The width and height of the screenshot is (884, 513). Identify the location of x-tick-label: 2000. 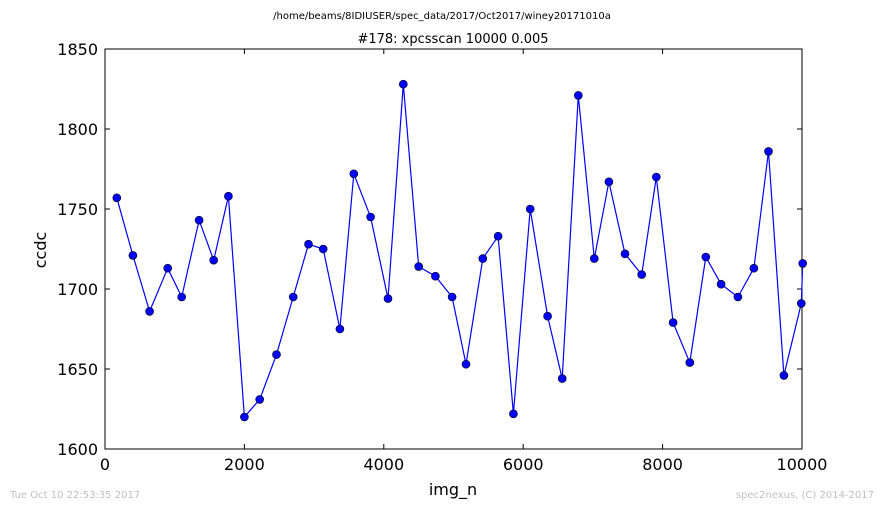
(244, 464).